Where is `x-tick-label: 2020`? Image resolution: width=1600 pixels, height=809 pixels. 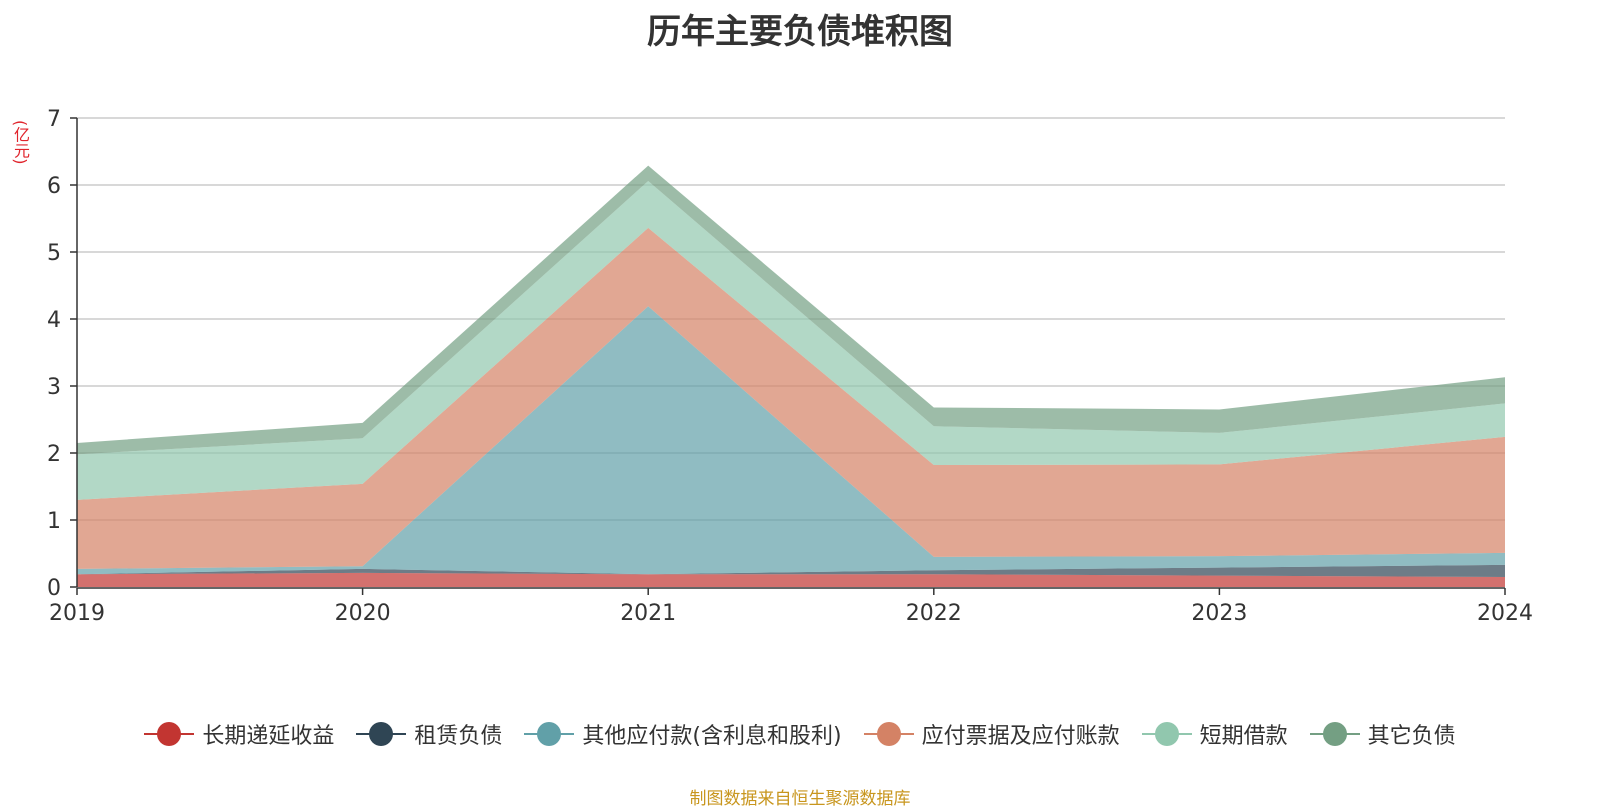
x-tick-label: 2020 is located at coordinates (363, 613).